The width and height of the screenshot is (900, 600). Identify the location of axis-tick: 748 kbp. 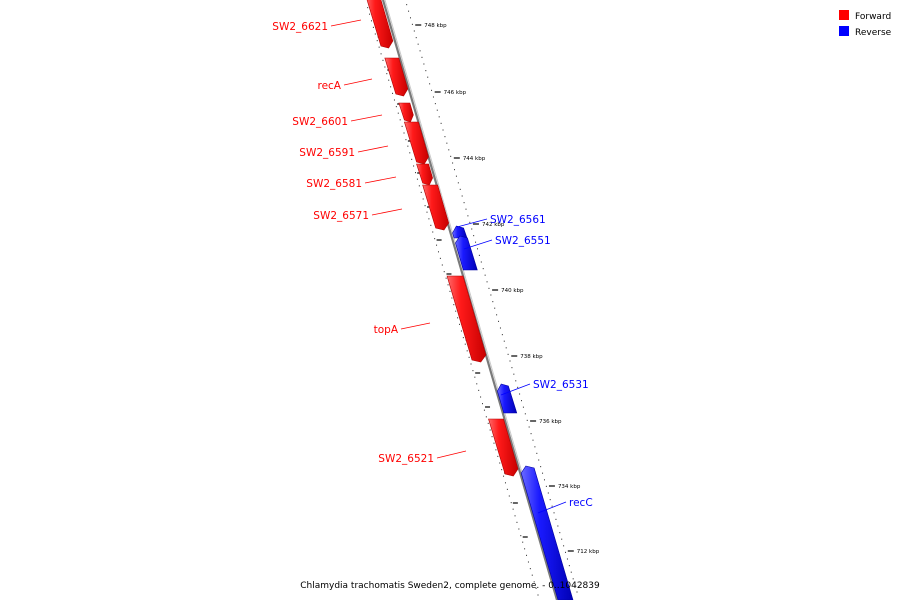
(431, 26).